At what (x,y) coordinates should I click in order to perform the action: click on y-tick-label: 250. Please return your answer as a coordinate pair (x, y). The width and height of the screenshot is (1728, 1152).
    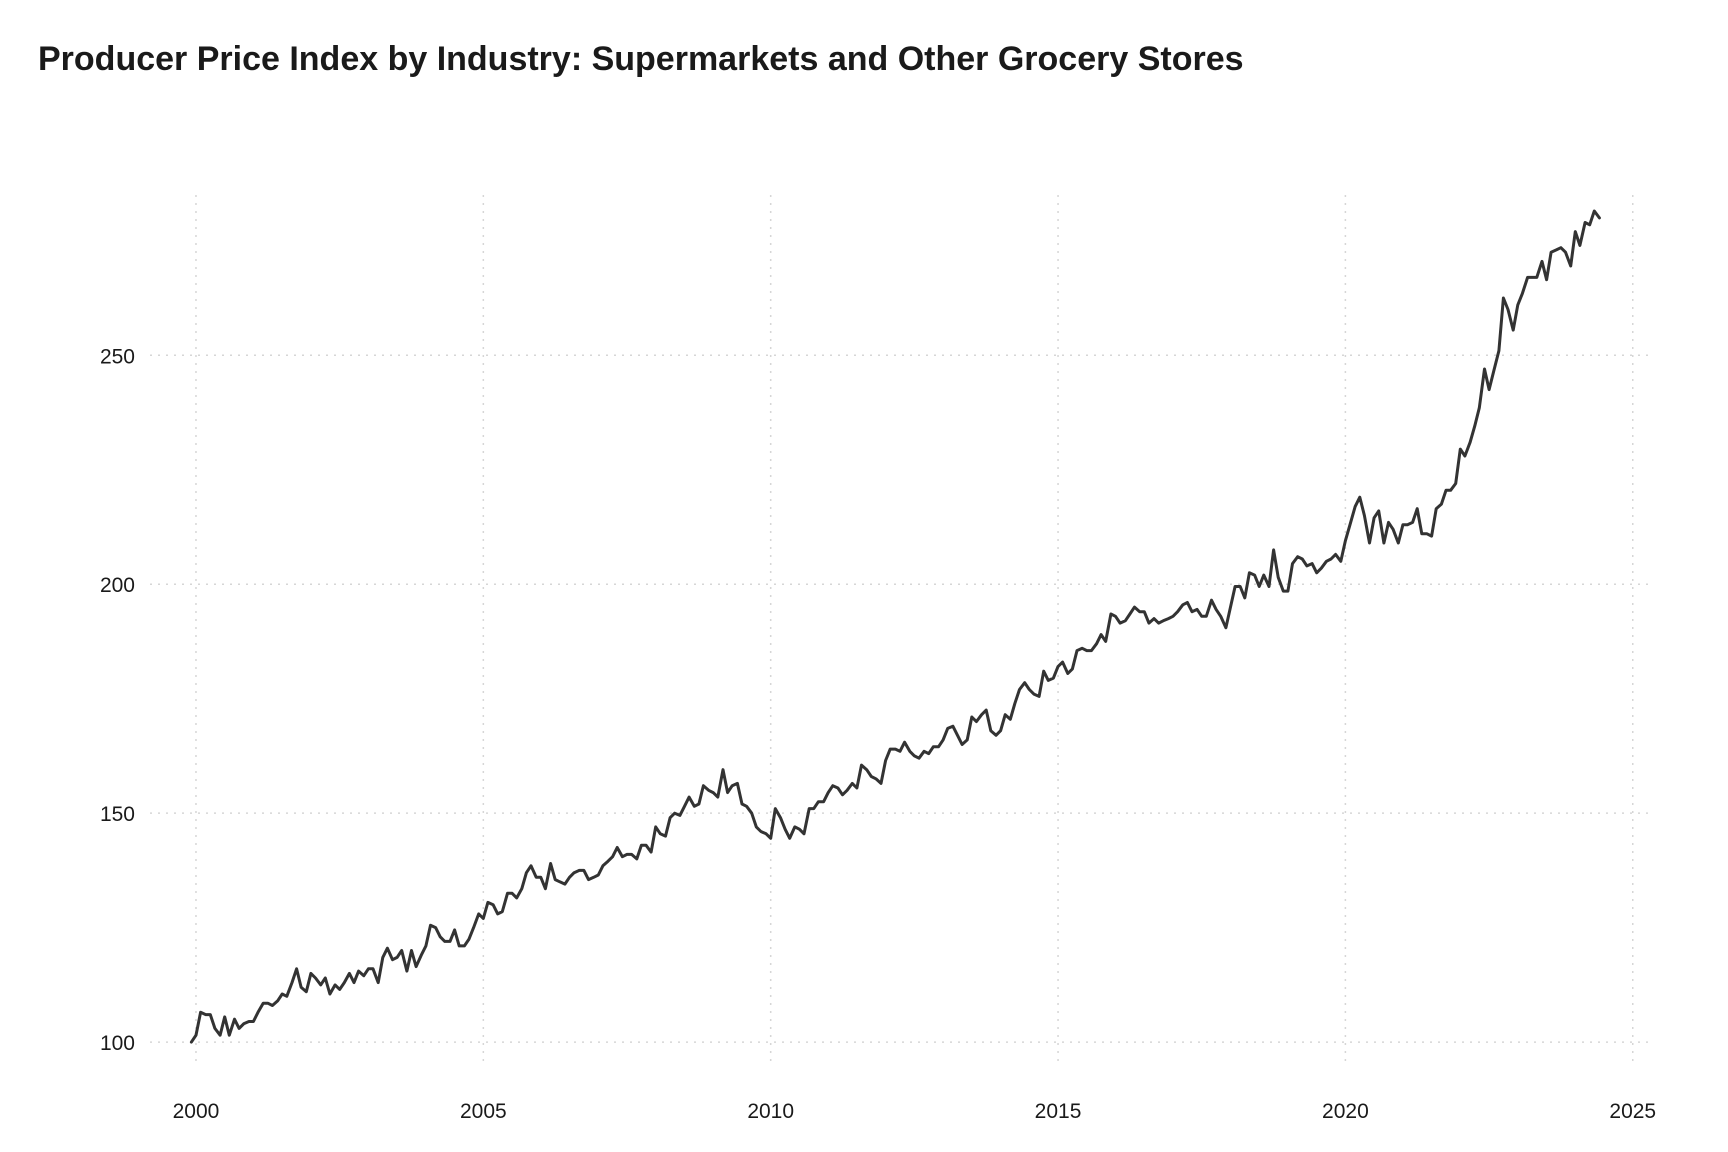
    Looking at the image, I should click on (117, 356).